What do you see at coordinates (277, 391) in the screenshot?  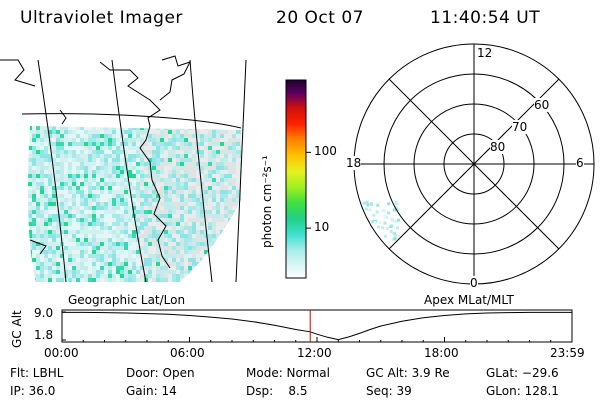 I see `info-dsp: Dsp: 8.5` at bounding box center [277, 391].